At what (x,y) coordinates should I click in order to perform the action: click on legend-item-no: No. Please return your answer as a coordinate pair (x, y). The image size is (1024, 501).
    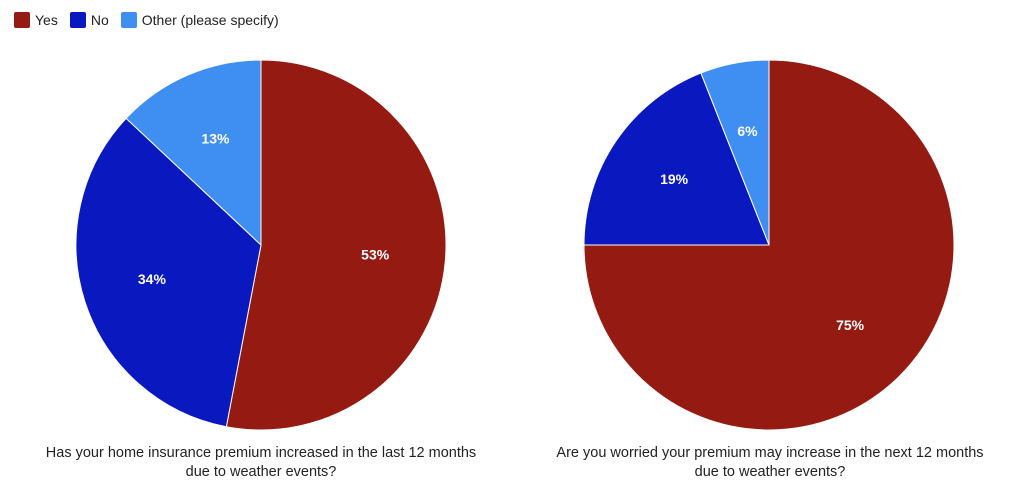
    Looking at the image, I should click on (89, 20).